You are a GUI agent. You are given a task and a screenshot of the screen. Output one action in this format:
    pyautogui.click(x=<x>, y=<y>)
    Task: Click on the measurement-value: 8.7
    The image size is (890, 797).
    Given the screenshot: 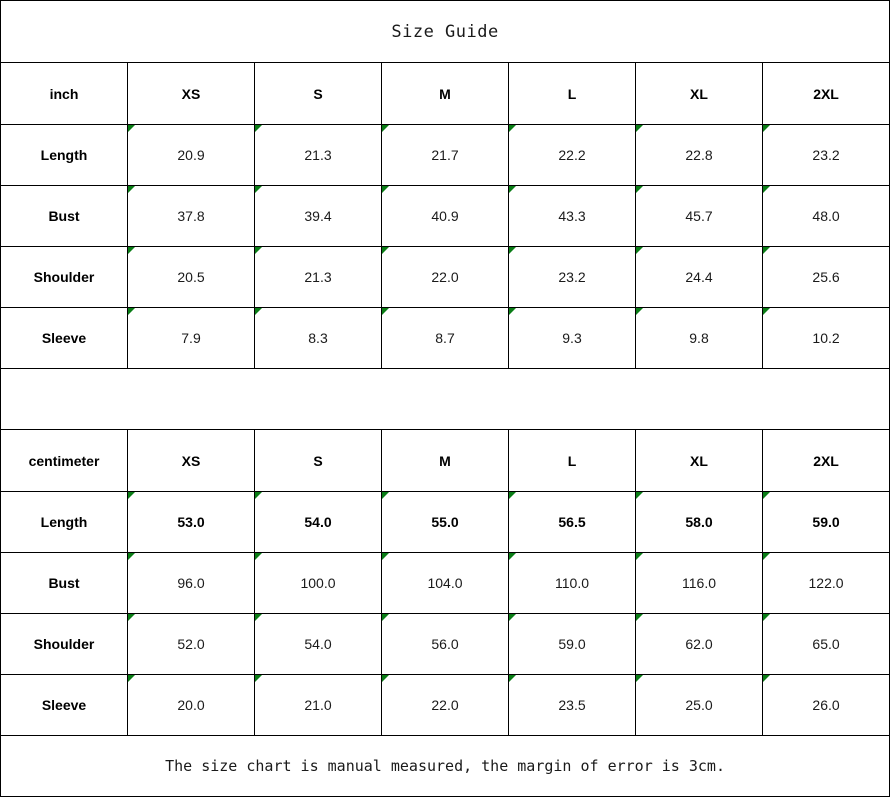 What is the action you would take?
    pyautogui.click(x=445, y=338)
    